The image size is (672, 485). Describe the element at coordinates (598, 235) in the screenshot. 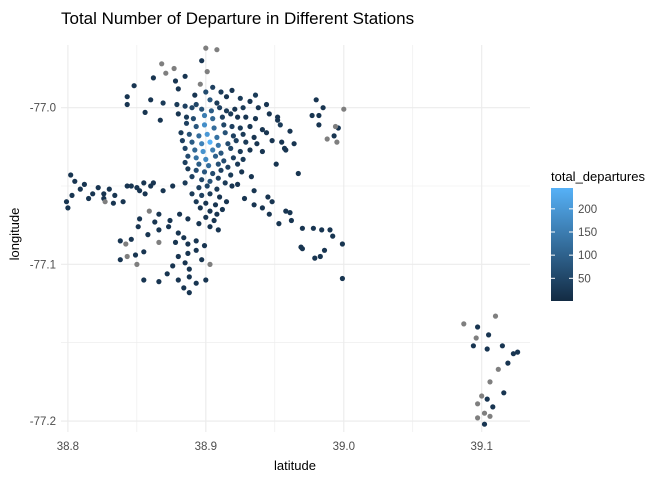

I see `color-legend: total_departures 50 100 150 200` at that location.